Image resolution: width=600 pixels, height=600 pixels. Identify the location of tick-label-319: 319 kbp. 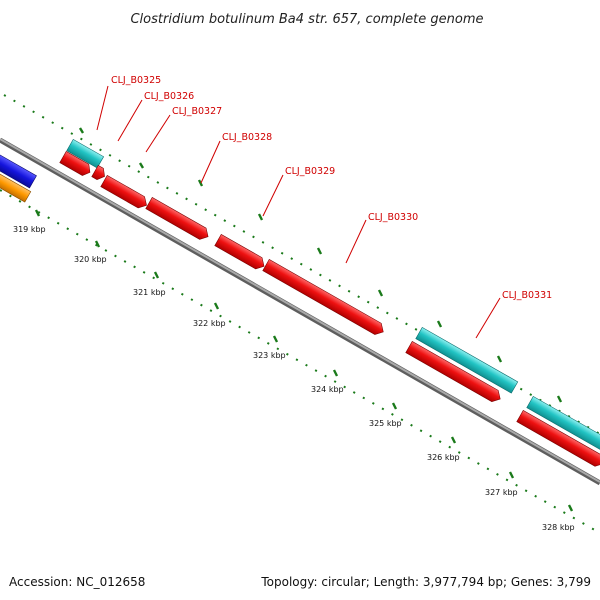
(29, 229).